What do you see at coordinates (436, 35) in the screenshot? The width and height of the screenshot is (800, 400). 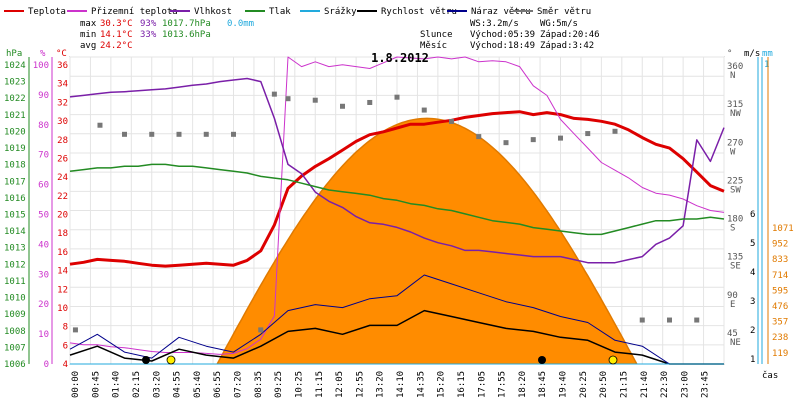 I see `sun-label: Slunce` at bounding box center [436, 35].